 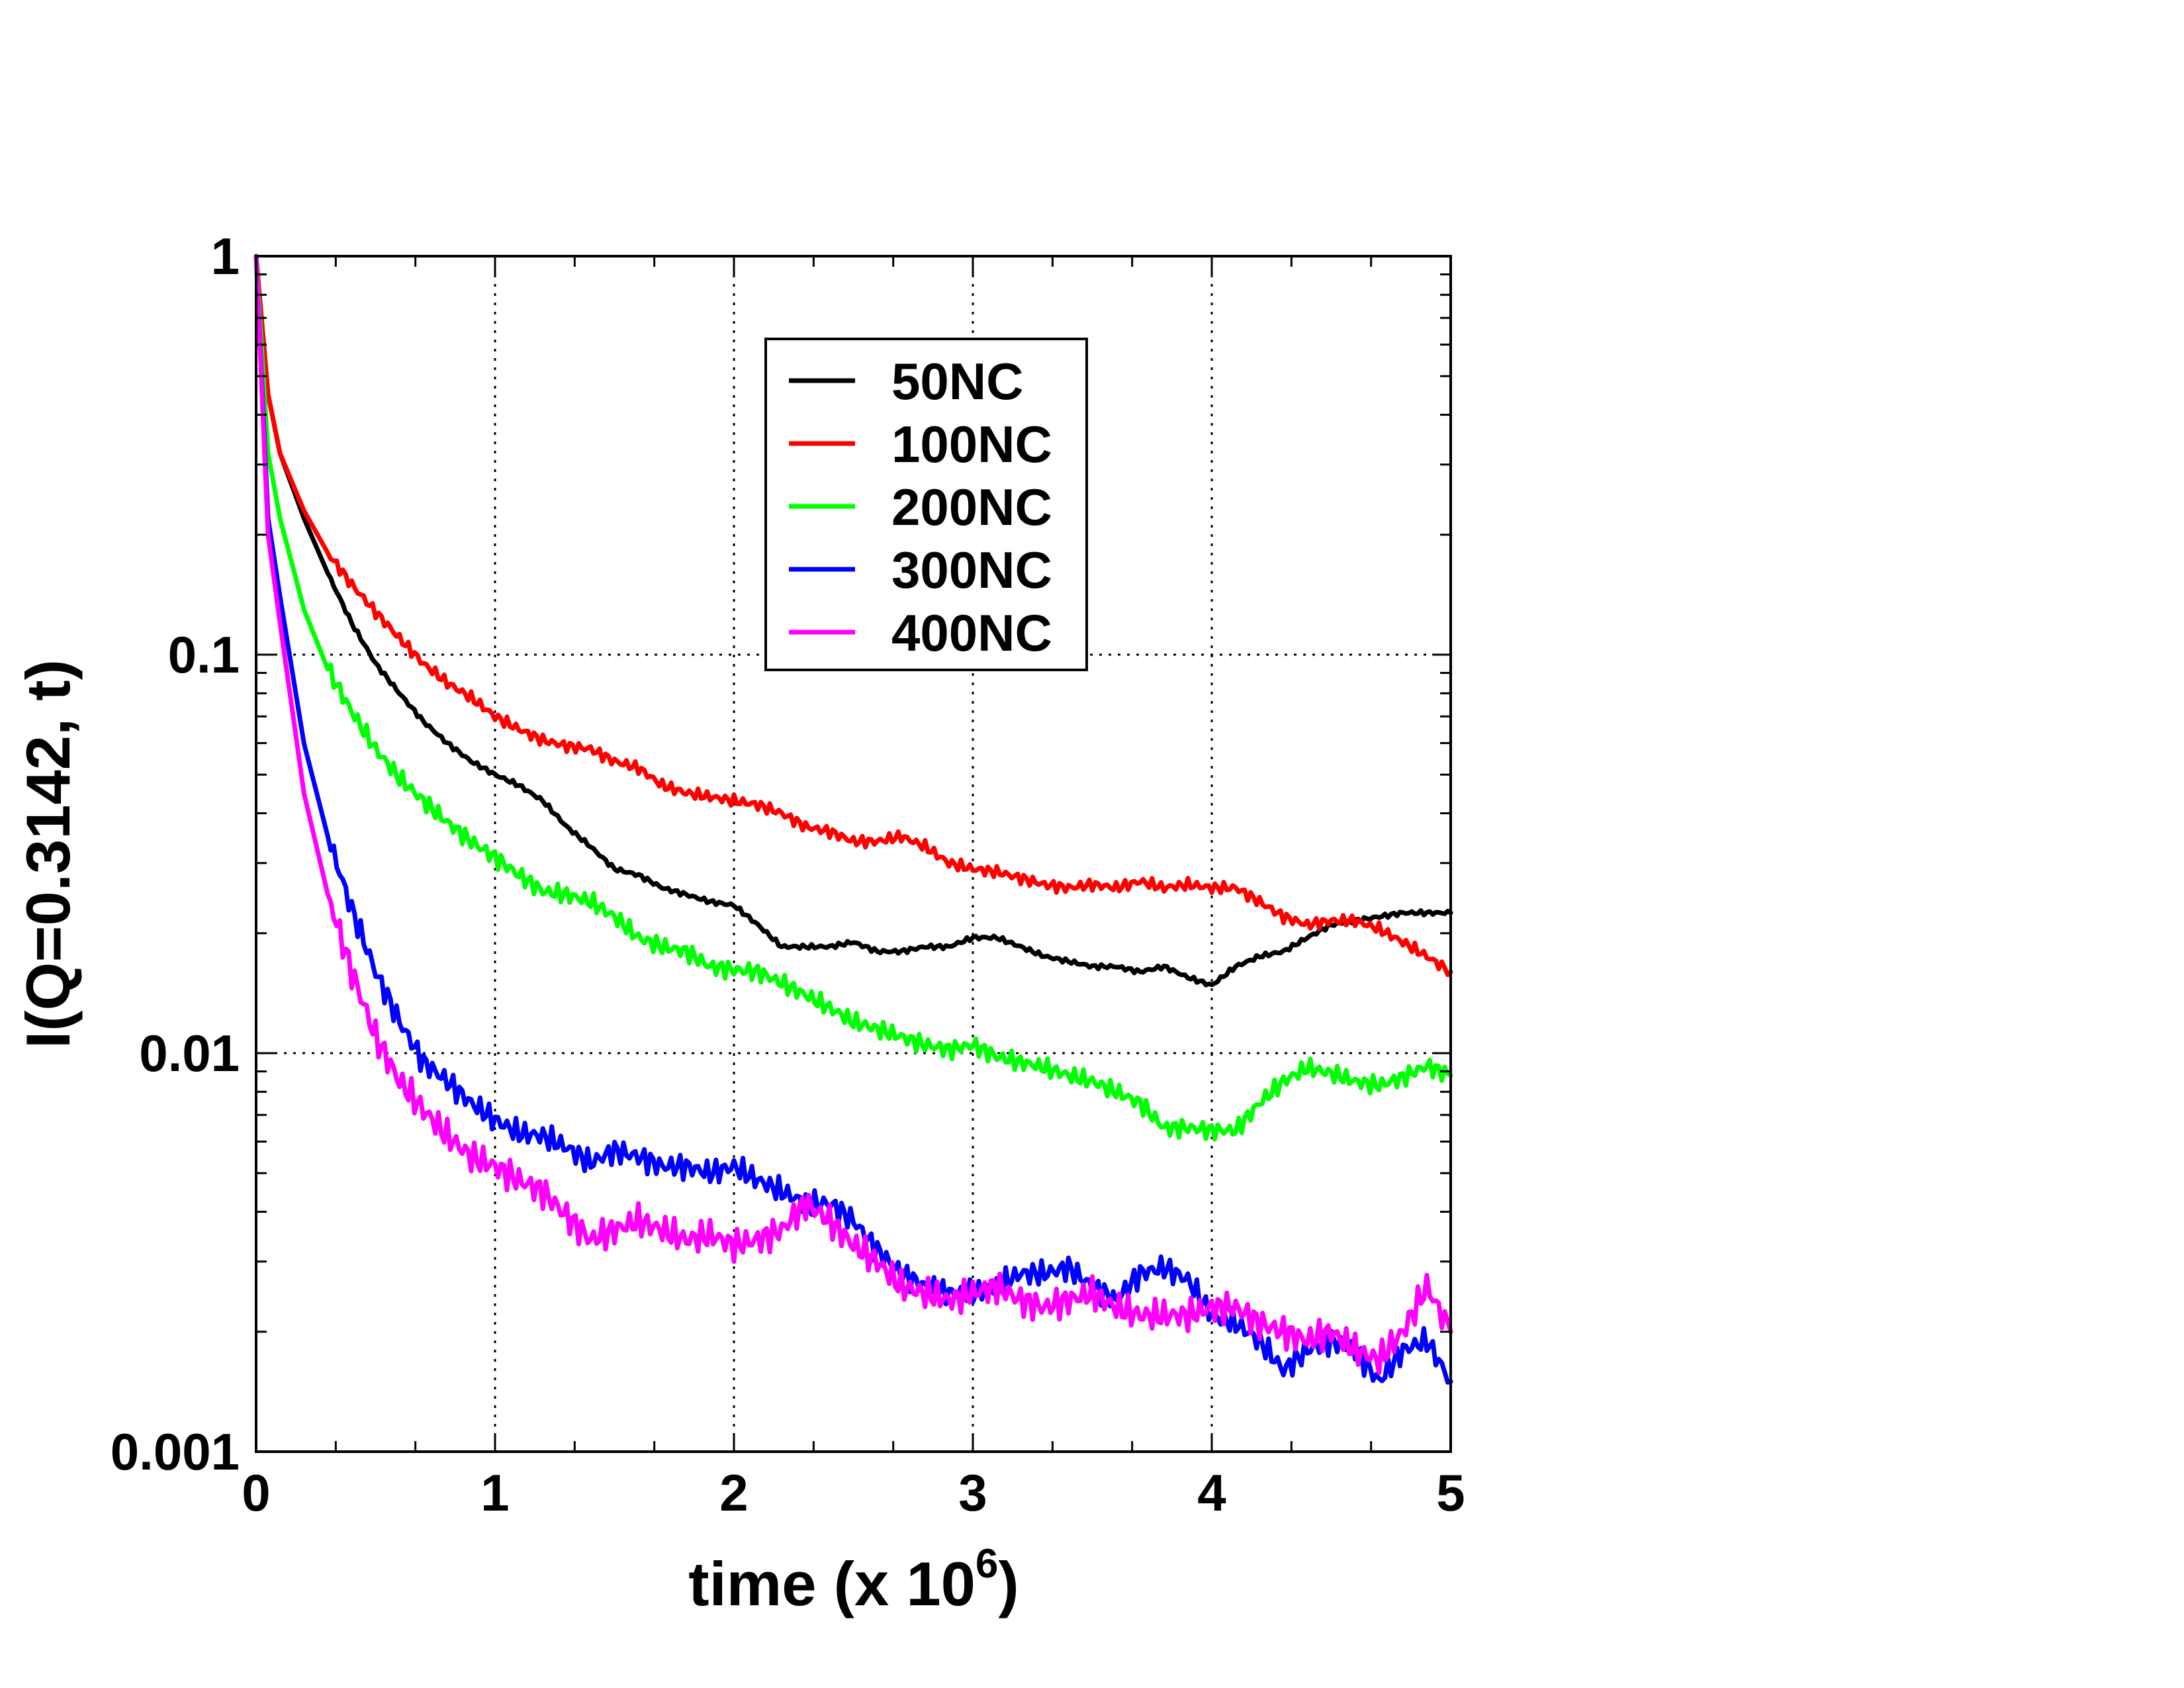 I want to click on y-tick-labels: 0.001 0.01 0.1 1, so click(x=176, y=854).